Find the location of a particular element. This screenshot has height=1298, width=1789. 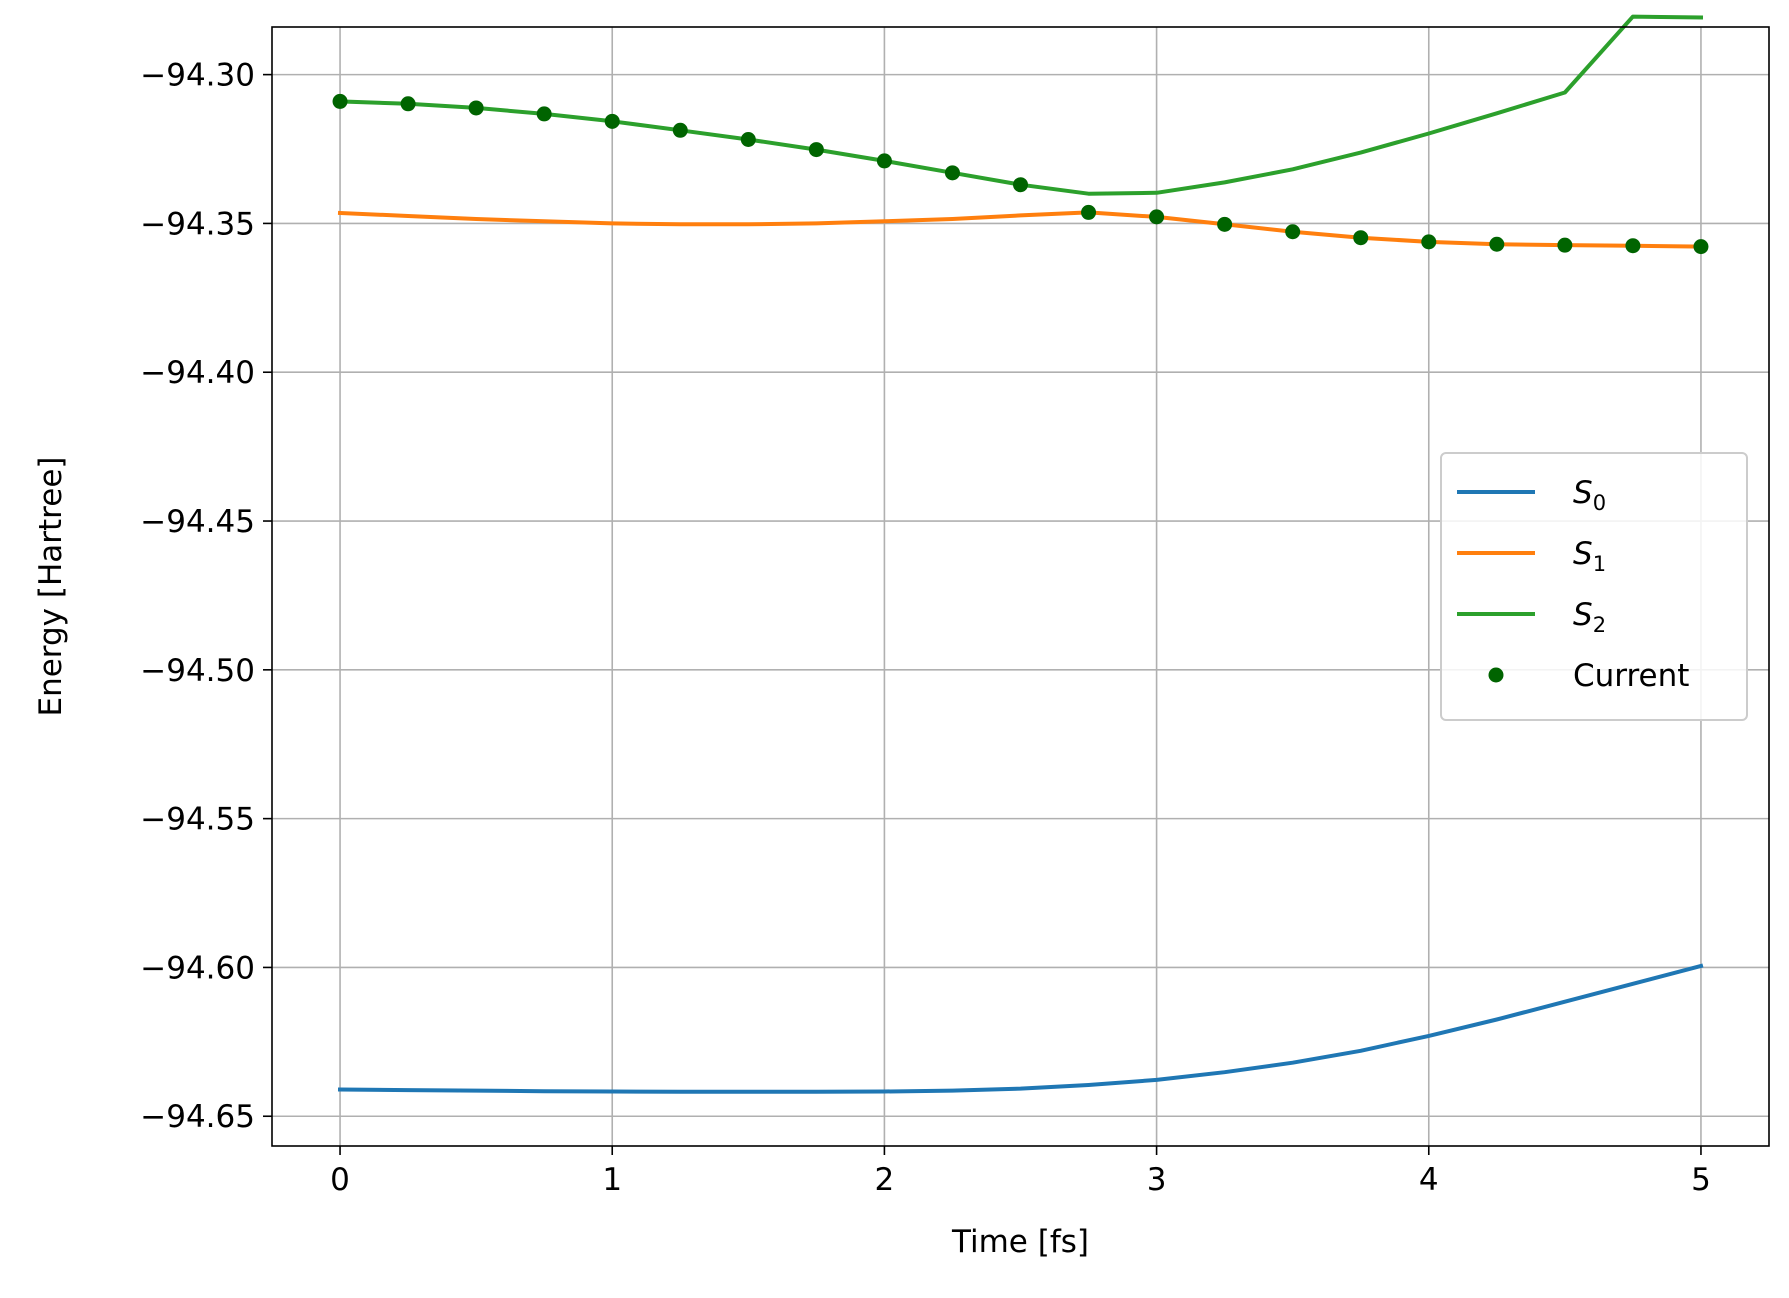

y-tick-label: −94.60 is located at coordinates (197, 968).